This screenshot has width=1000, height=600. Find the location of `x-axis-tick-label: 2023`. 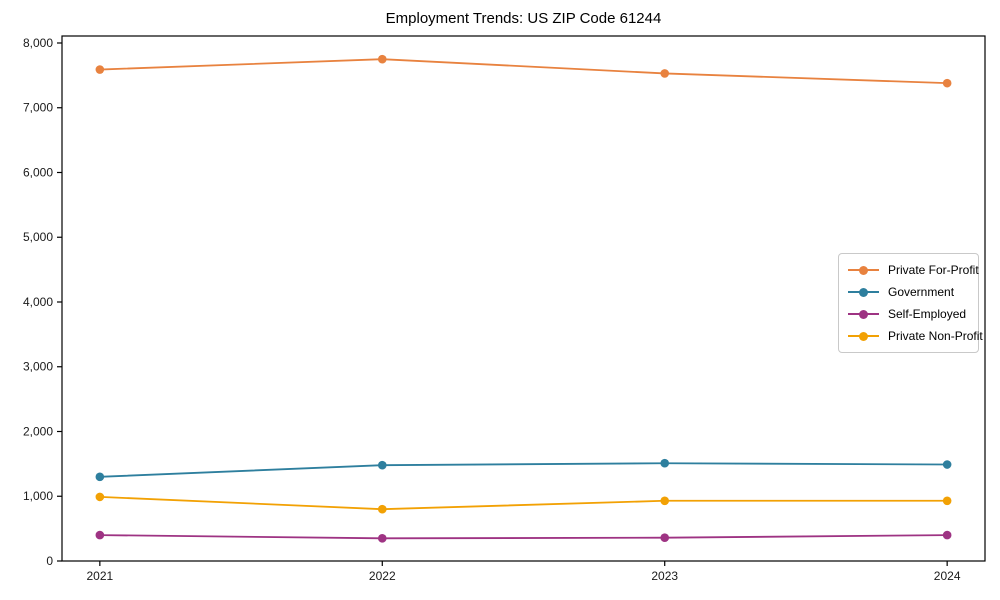

x-axis-tick-label: 2023 is located at coordinates (664, 576).